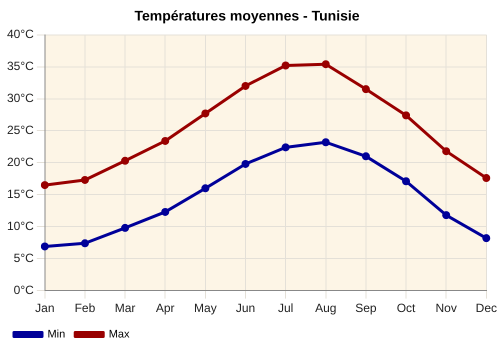 Image resolution: width=500 pixels, height=350 pixels. What do you see at coordinates (57, 334) in the screenshot?
I see `legend-label: Min` at bounding box center [57, 334].